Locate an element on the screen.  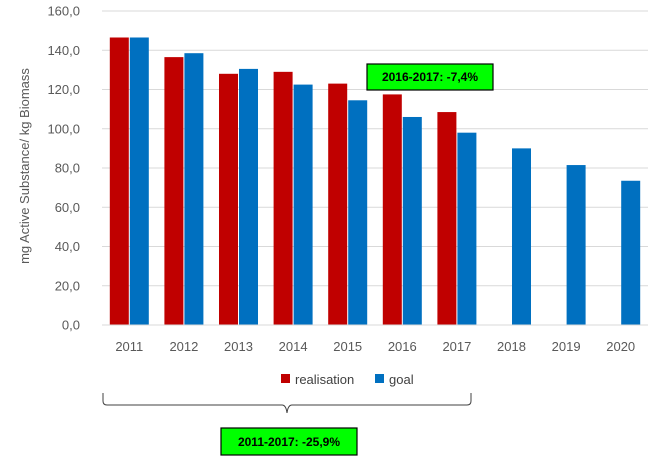
bar-realisation-2017 is located at coordinates (447, 218).